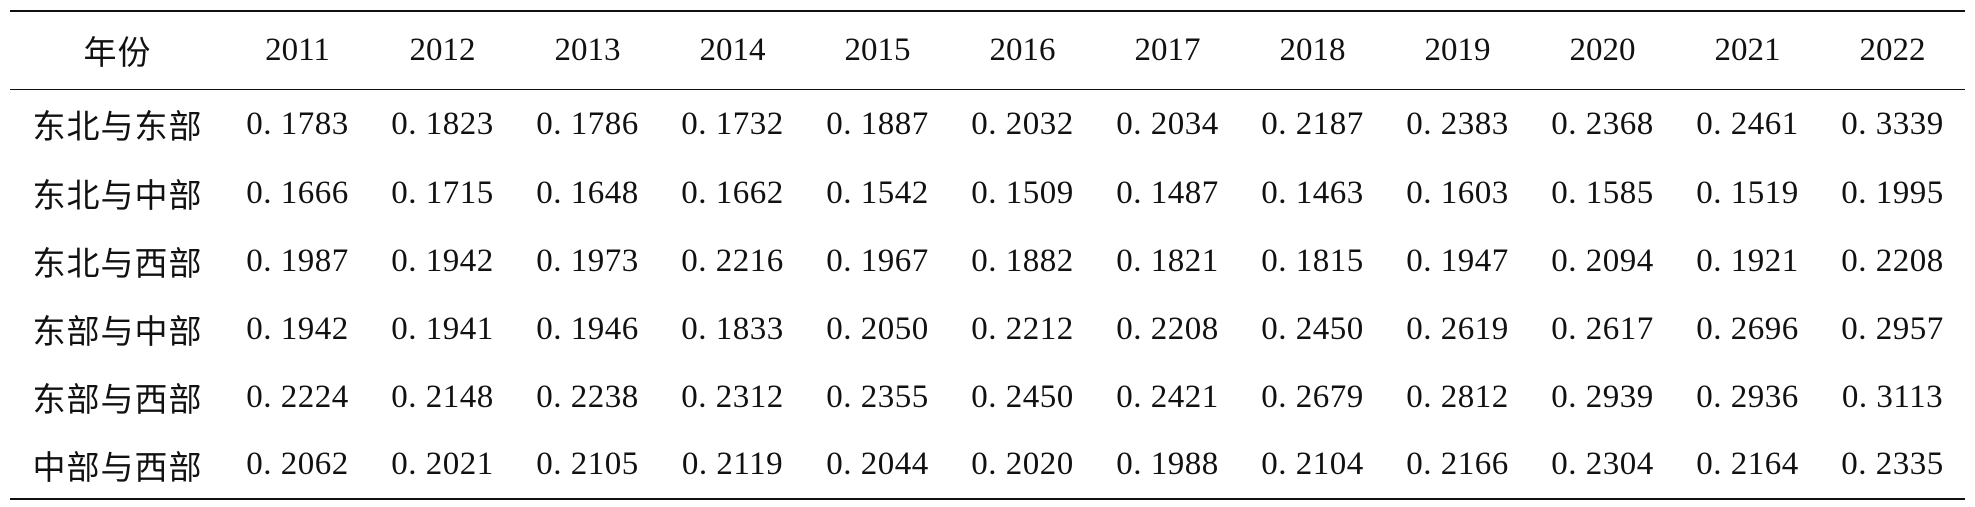 The height and width of the screenshot is (507, 1975). I want to click on value-cell: 0. 2355, so click(877, 396).